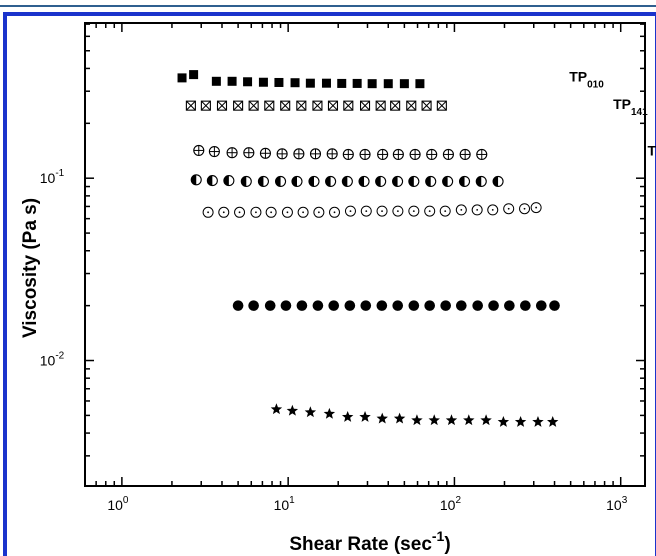 The height and width of the screenshot is (556, 656). I want to click on x-axis-label-exponent: -1, so click(438, 536).